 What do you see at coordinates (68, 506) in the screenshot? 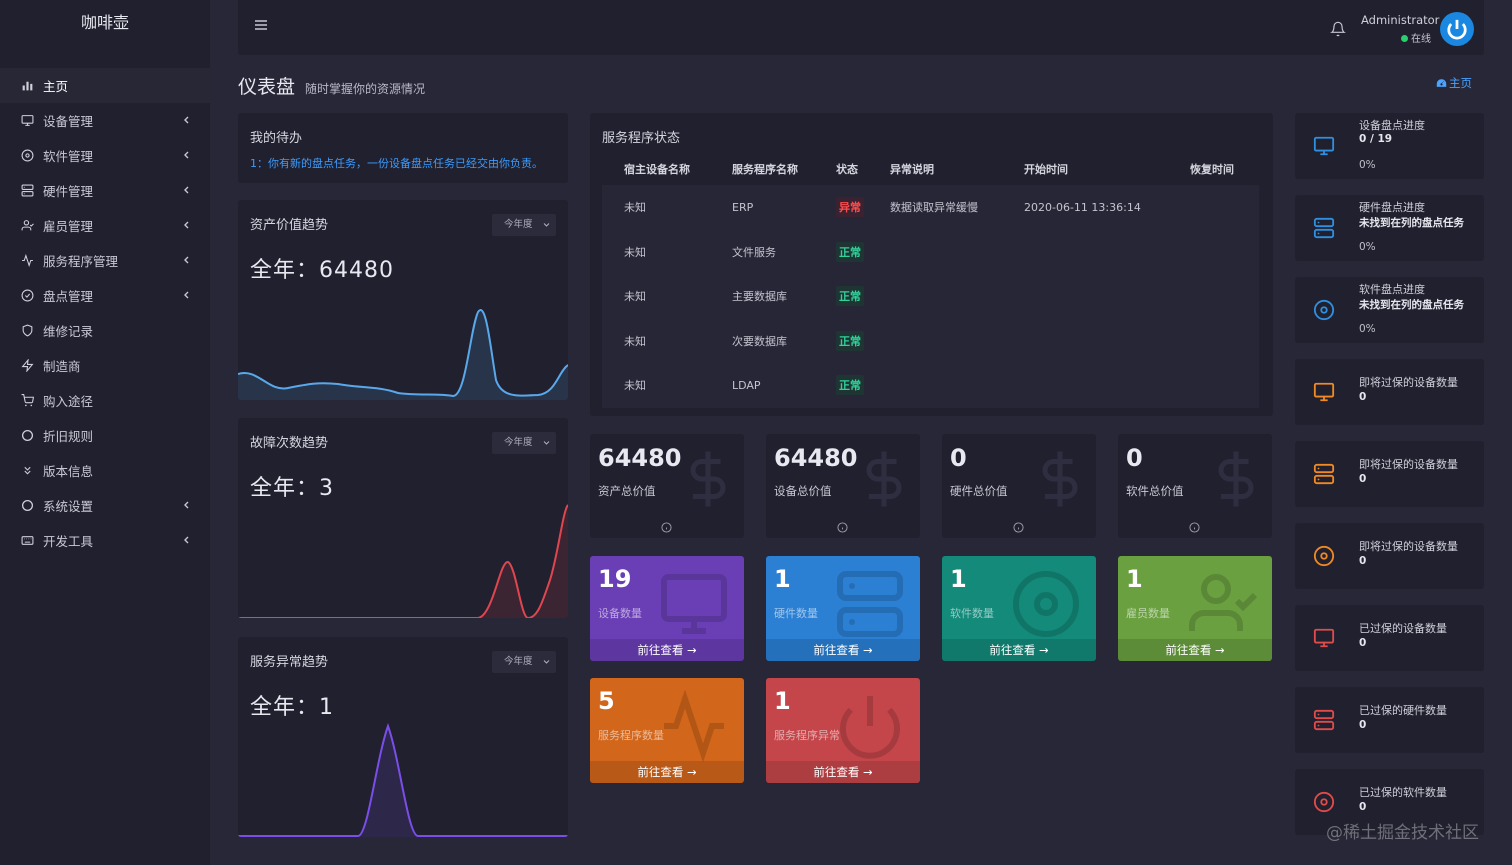
I see `sidebar-item-label: 系统设置` at bounding box center [68, 506].